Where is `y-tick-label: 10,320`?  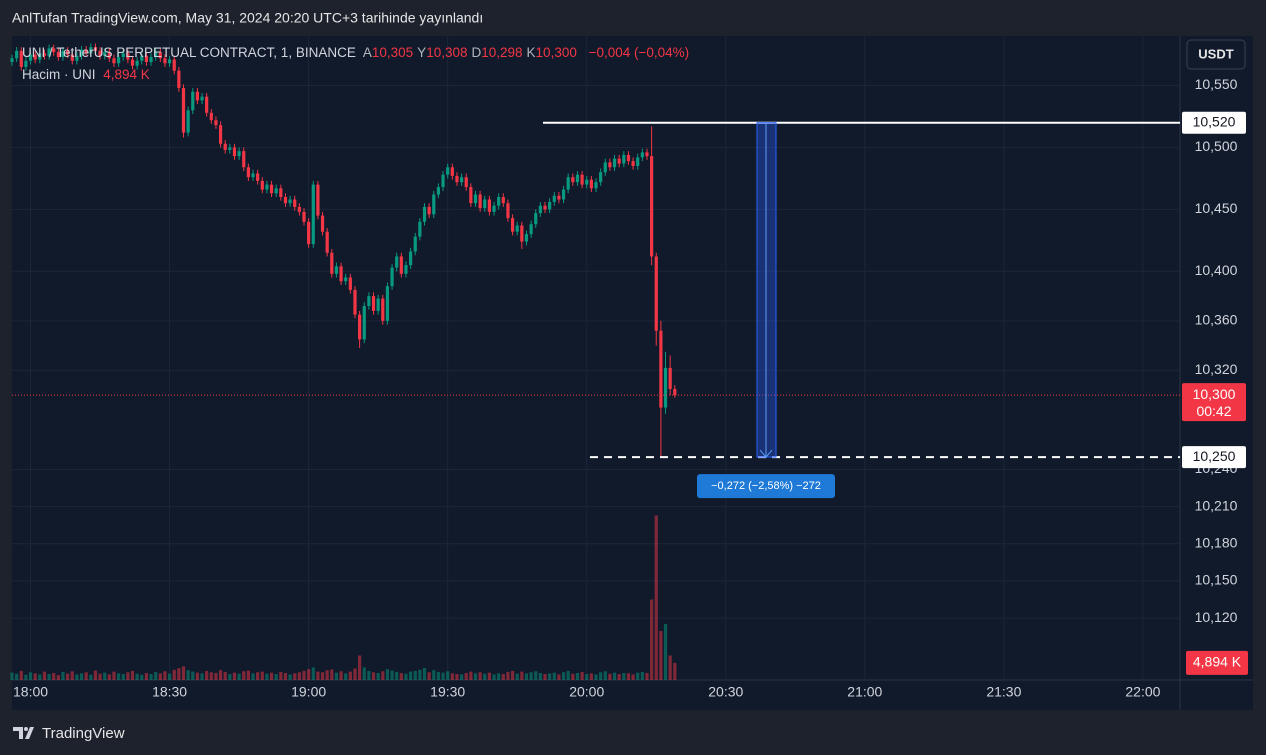
y-tick-label: 10,320 is located at coordinates (1216, 369).